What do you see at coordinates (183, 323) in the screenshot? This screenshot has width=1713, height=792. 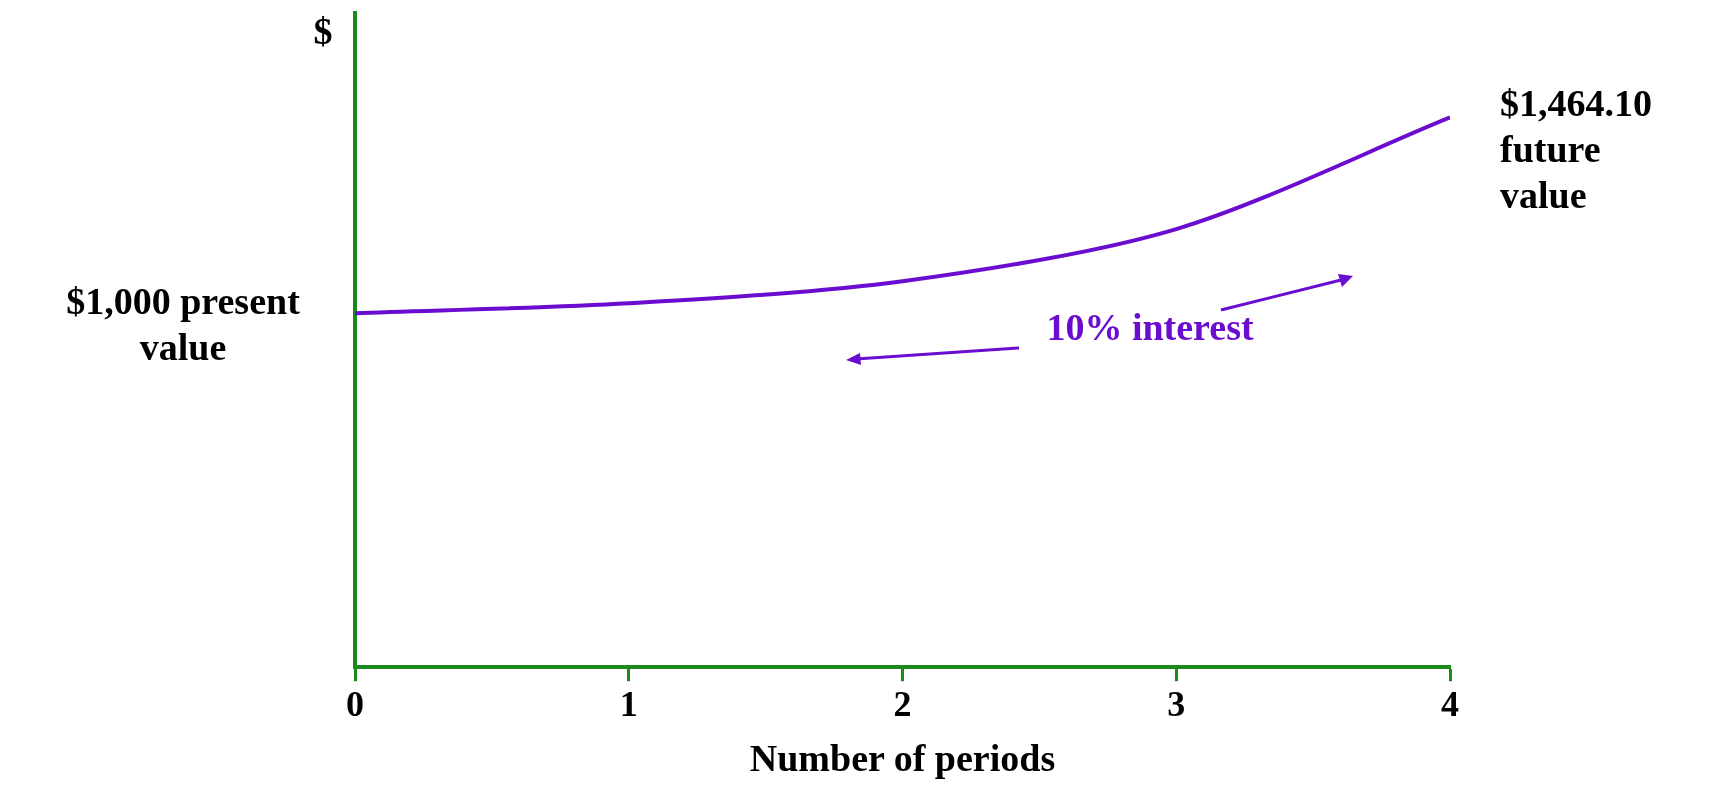 I see `annotation: $1,000 present value` at bounding box center [183, 323].